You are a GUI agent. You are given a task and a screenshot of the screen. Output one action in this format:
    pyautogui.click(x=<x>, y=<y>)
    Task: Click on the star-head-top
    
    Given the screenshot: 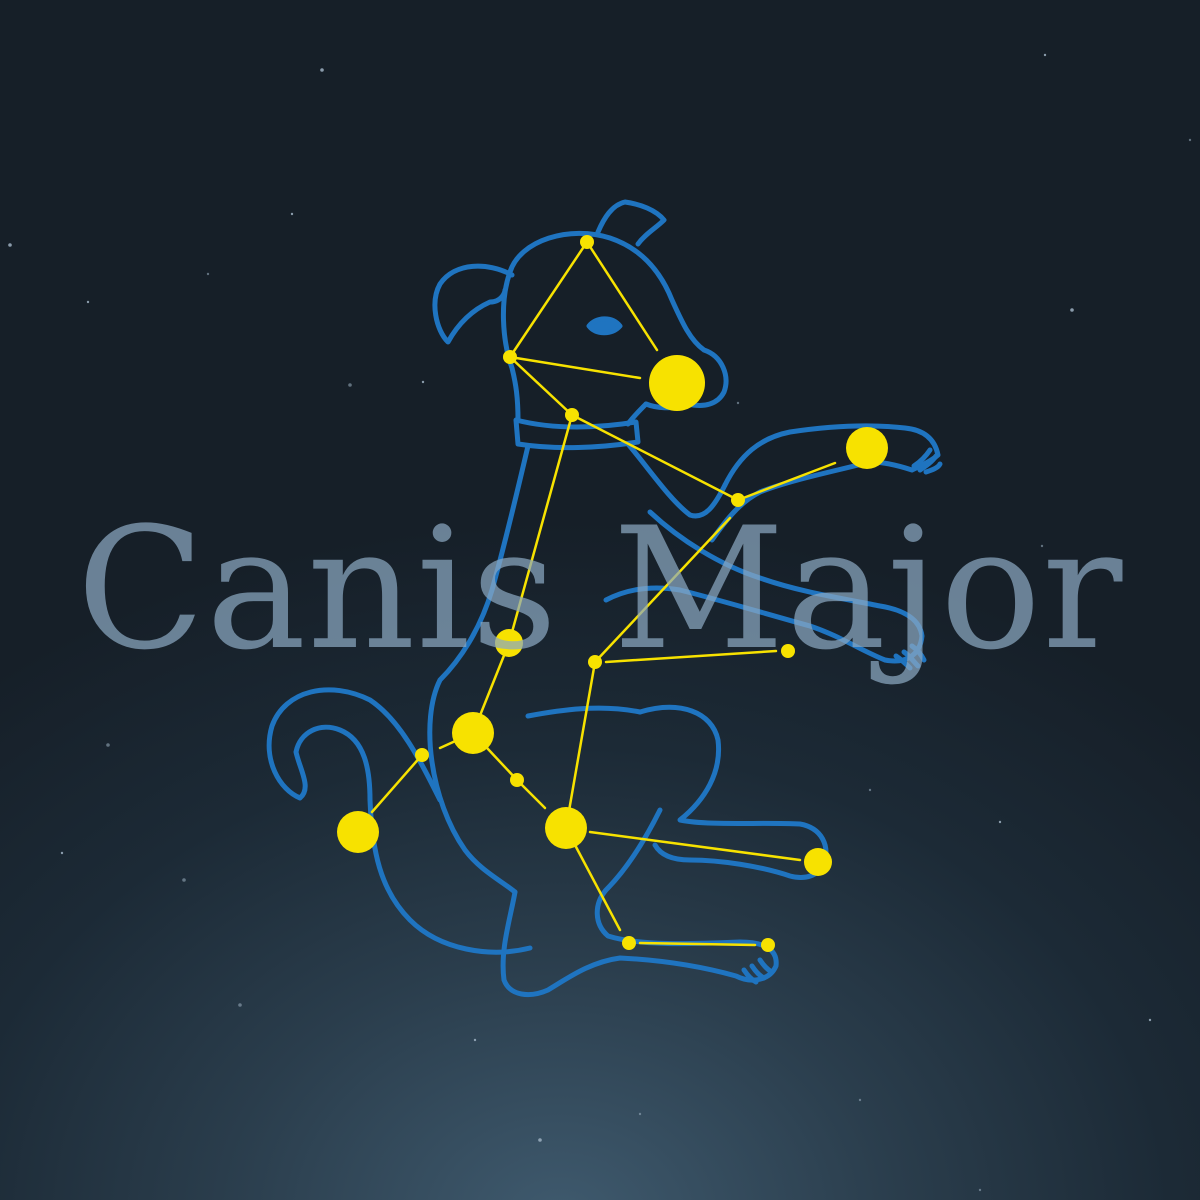 What is the action you would take?
    pyautogui.click(x=587, y=242)
    